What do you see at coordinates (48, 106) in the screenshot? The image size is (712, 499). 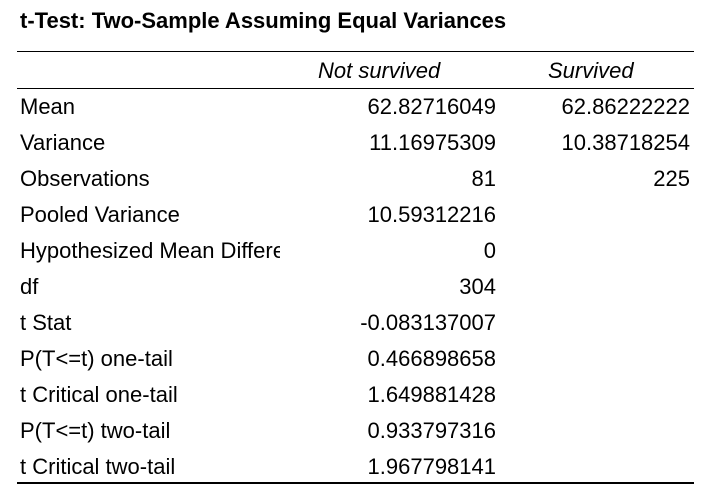 I see `row-label-mean: Mean` at bounding box center [48, 106].